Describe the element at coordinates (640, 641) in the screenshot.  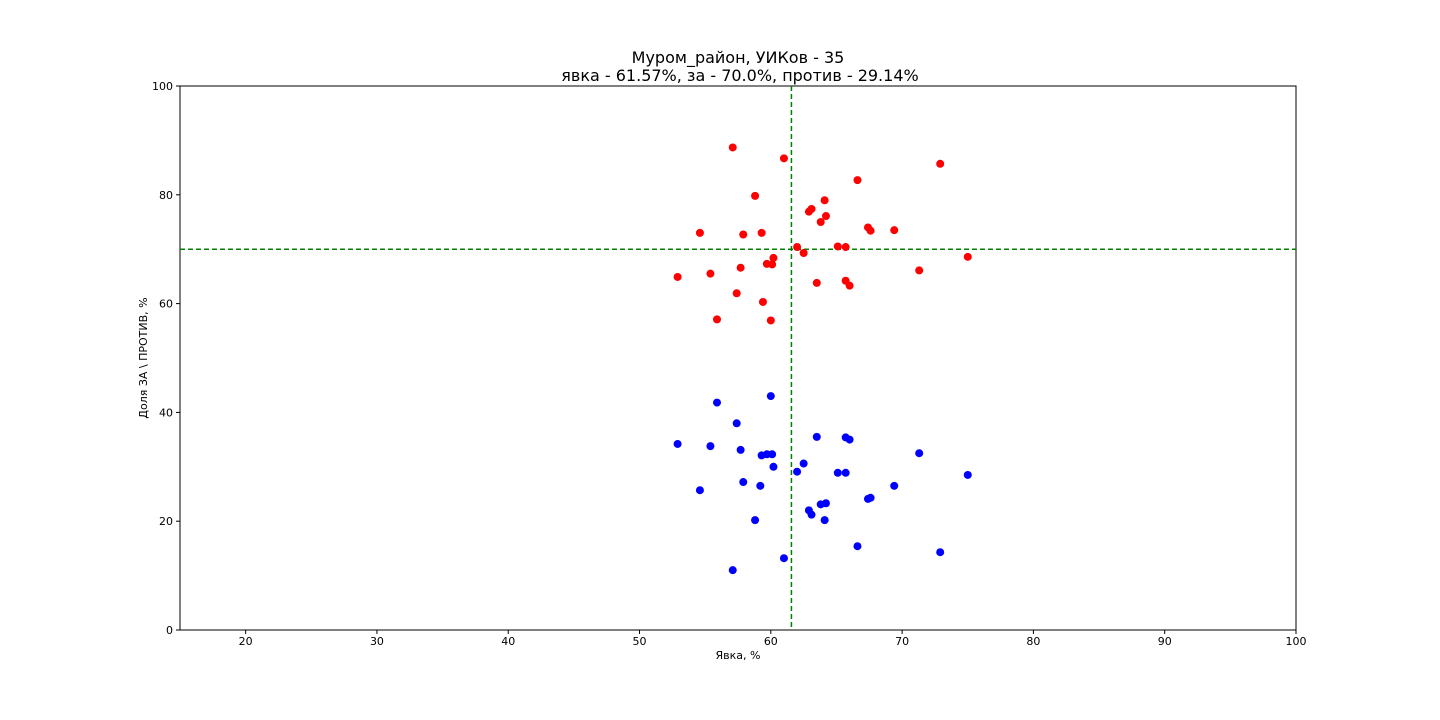
I see `x-tick-label: 50` at that location.